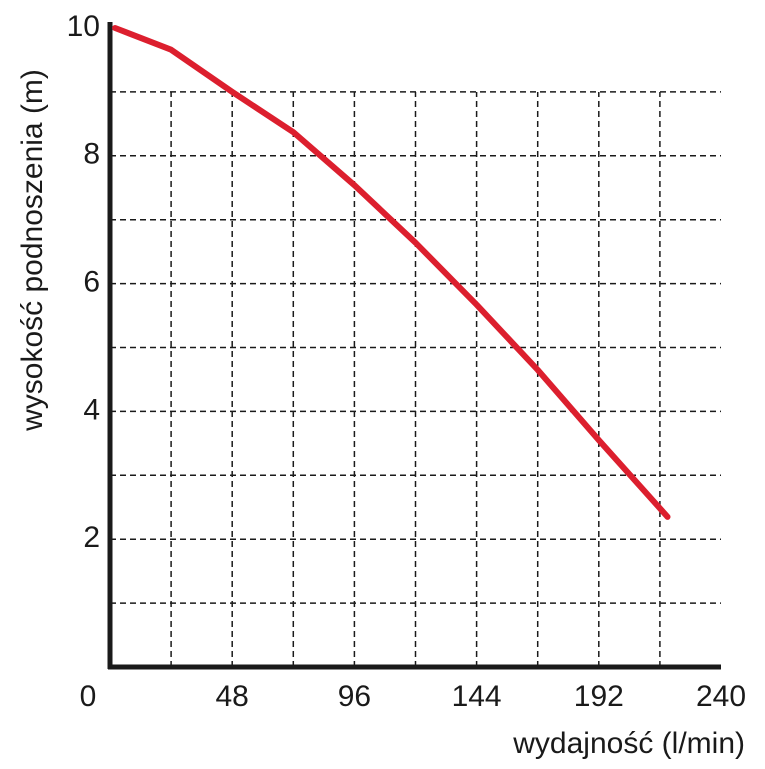 The image size is (765, 769). I want to click on y-tick-label: 2, so click(91, 537).